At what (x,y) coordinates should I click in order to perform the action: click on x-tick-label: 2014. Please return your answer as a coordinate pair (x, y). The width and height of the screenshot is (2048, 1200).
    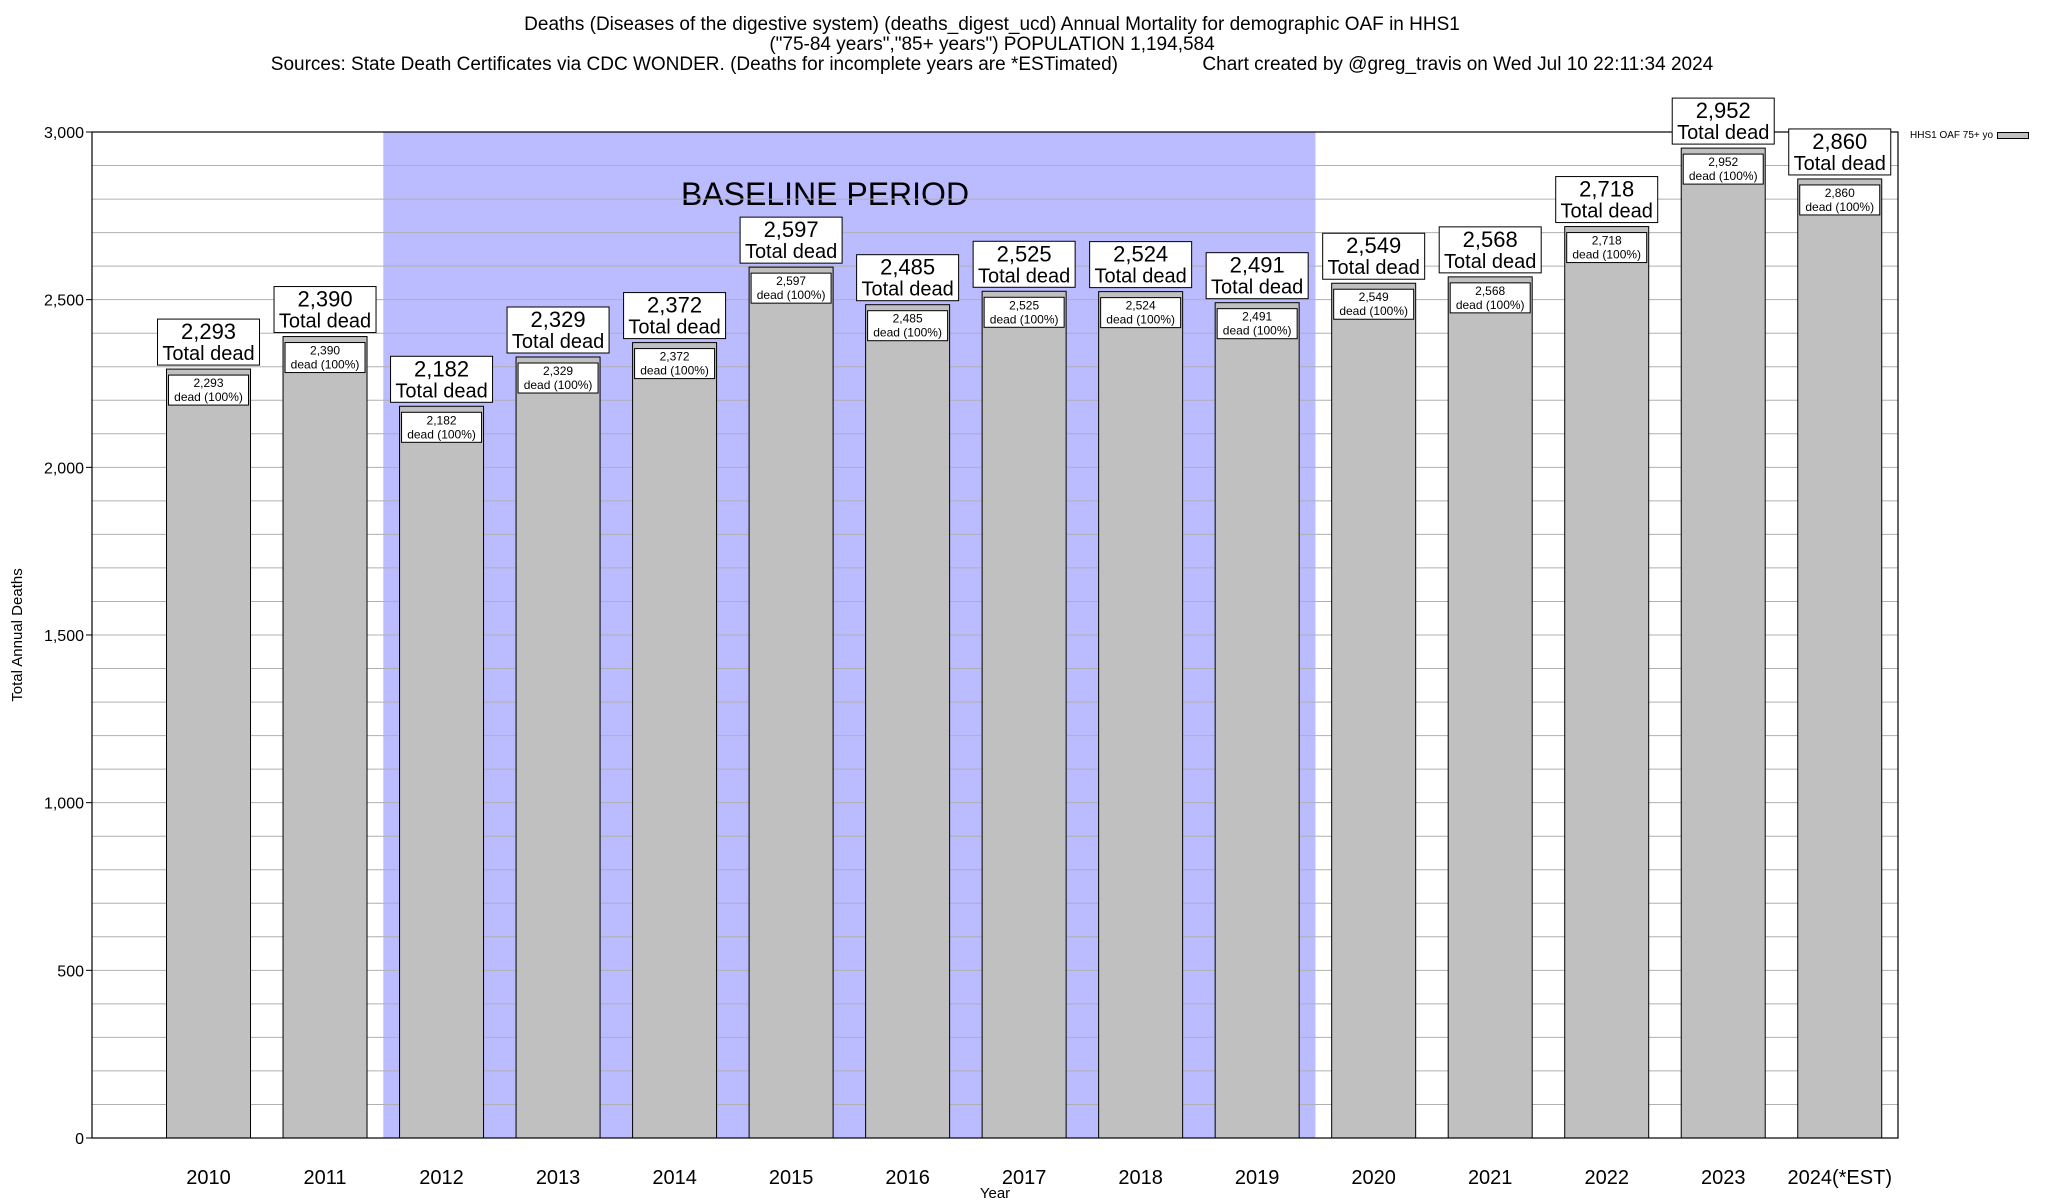
    Looking at the image, I should click on (674, 1178).